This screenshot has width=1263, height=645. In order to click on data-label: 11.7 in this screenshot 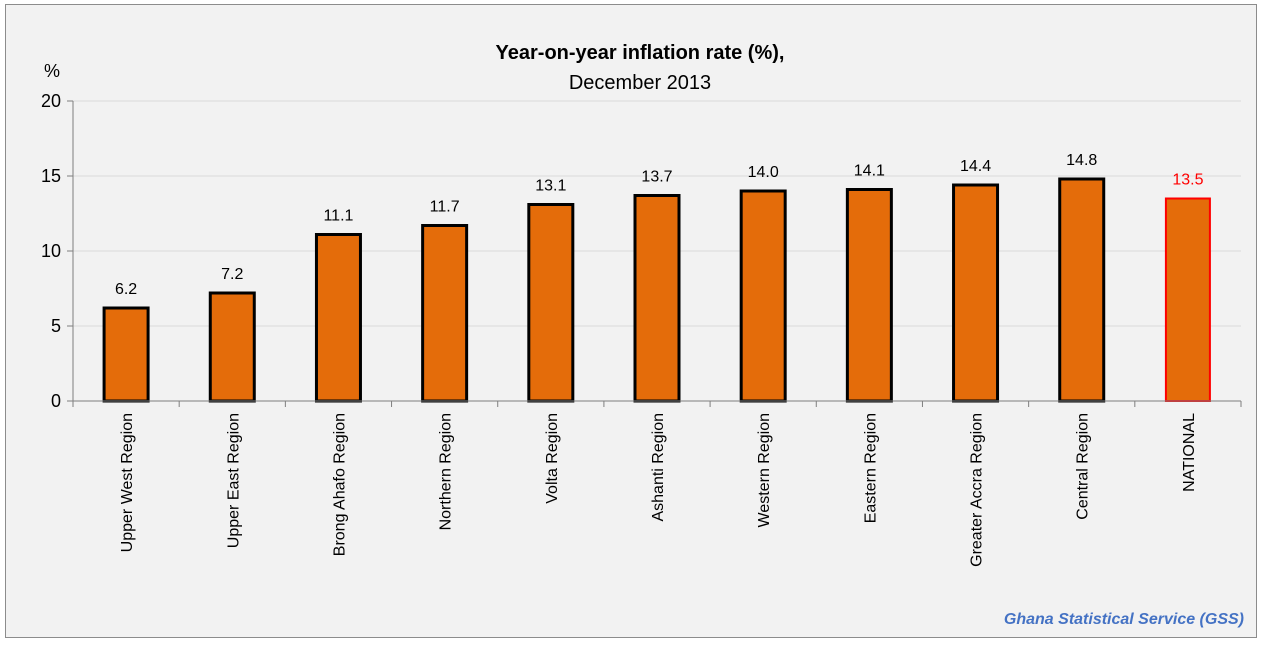, I will do `click(445, 207)`.